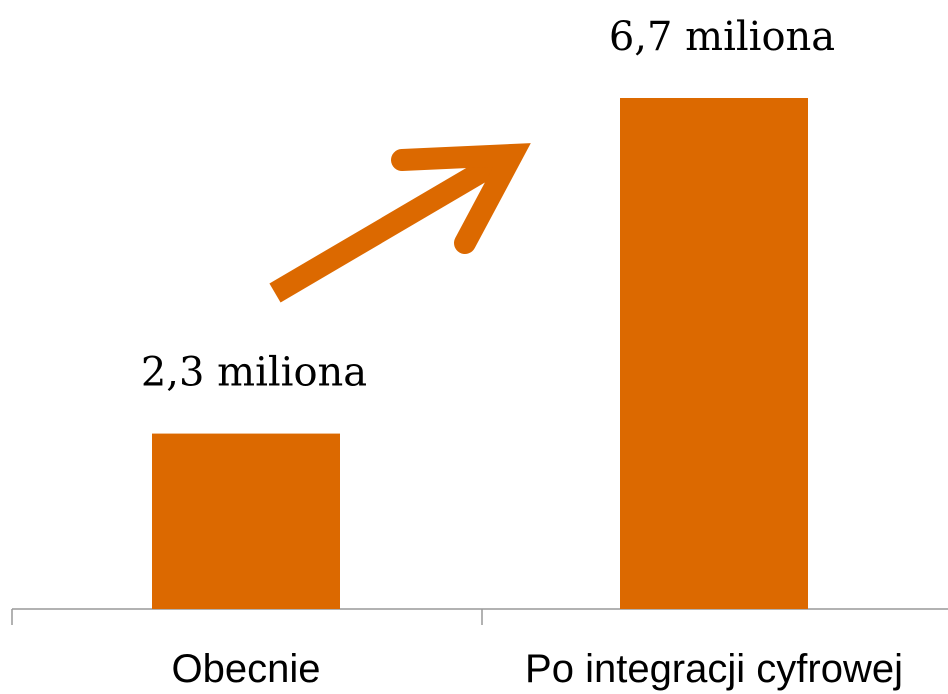 The image size is (948, 694). Describe the element at coordinates (246, 669) in the screenshot. I see `x-tick-label: Obecnie` at that location.